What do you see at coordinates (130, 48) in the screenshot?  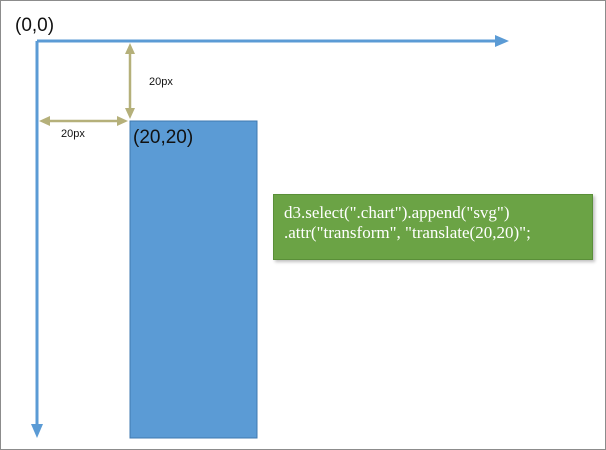 I see `vertical-dimension-arrowhead-top` at bounding box center [130, 48].